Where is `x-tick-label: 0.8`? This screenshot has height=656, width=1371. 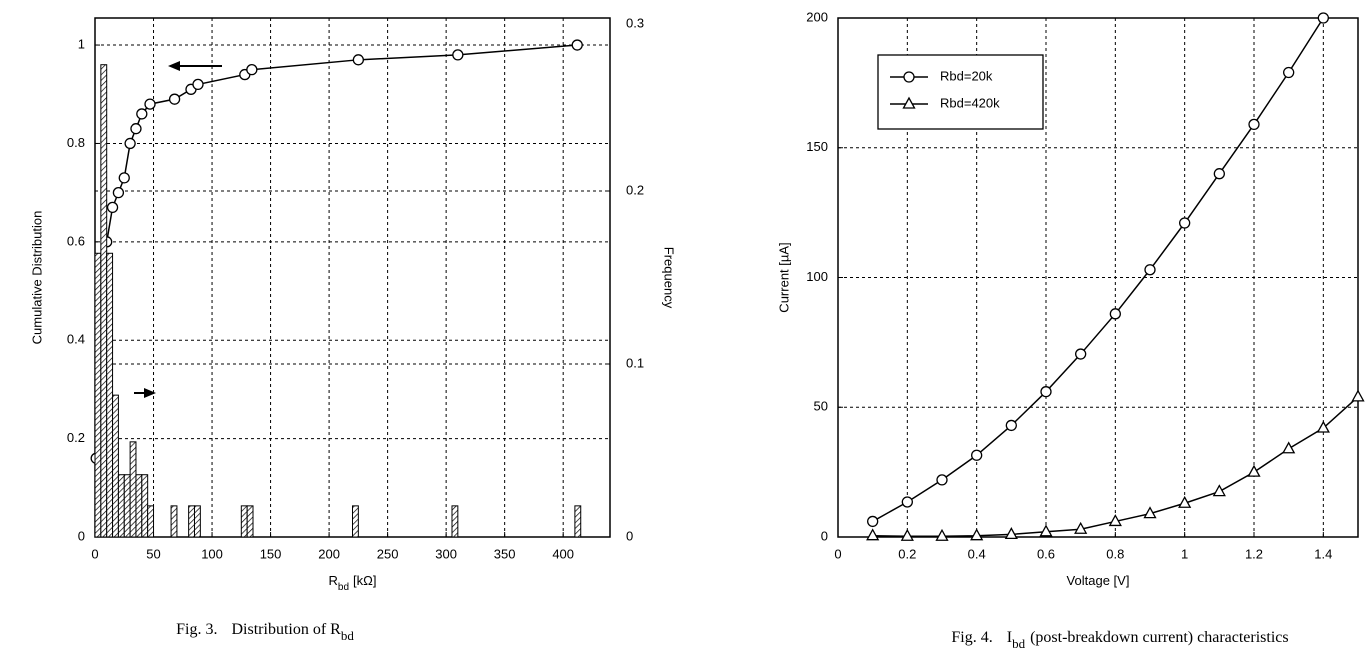
x-tick-label: 0.8 is located at coordinates (1115, 553).